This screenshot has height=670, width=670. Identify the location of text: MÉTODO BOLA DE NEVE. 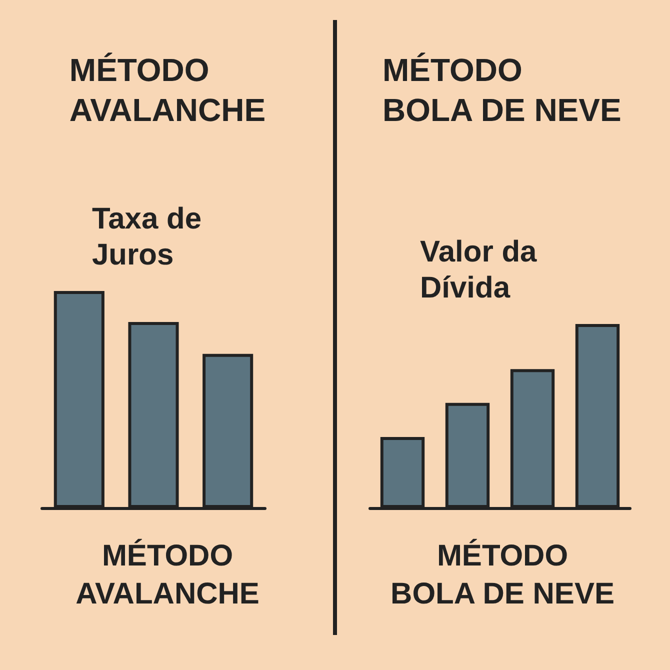
(502, 574).